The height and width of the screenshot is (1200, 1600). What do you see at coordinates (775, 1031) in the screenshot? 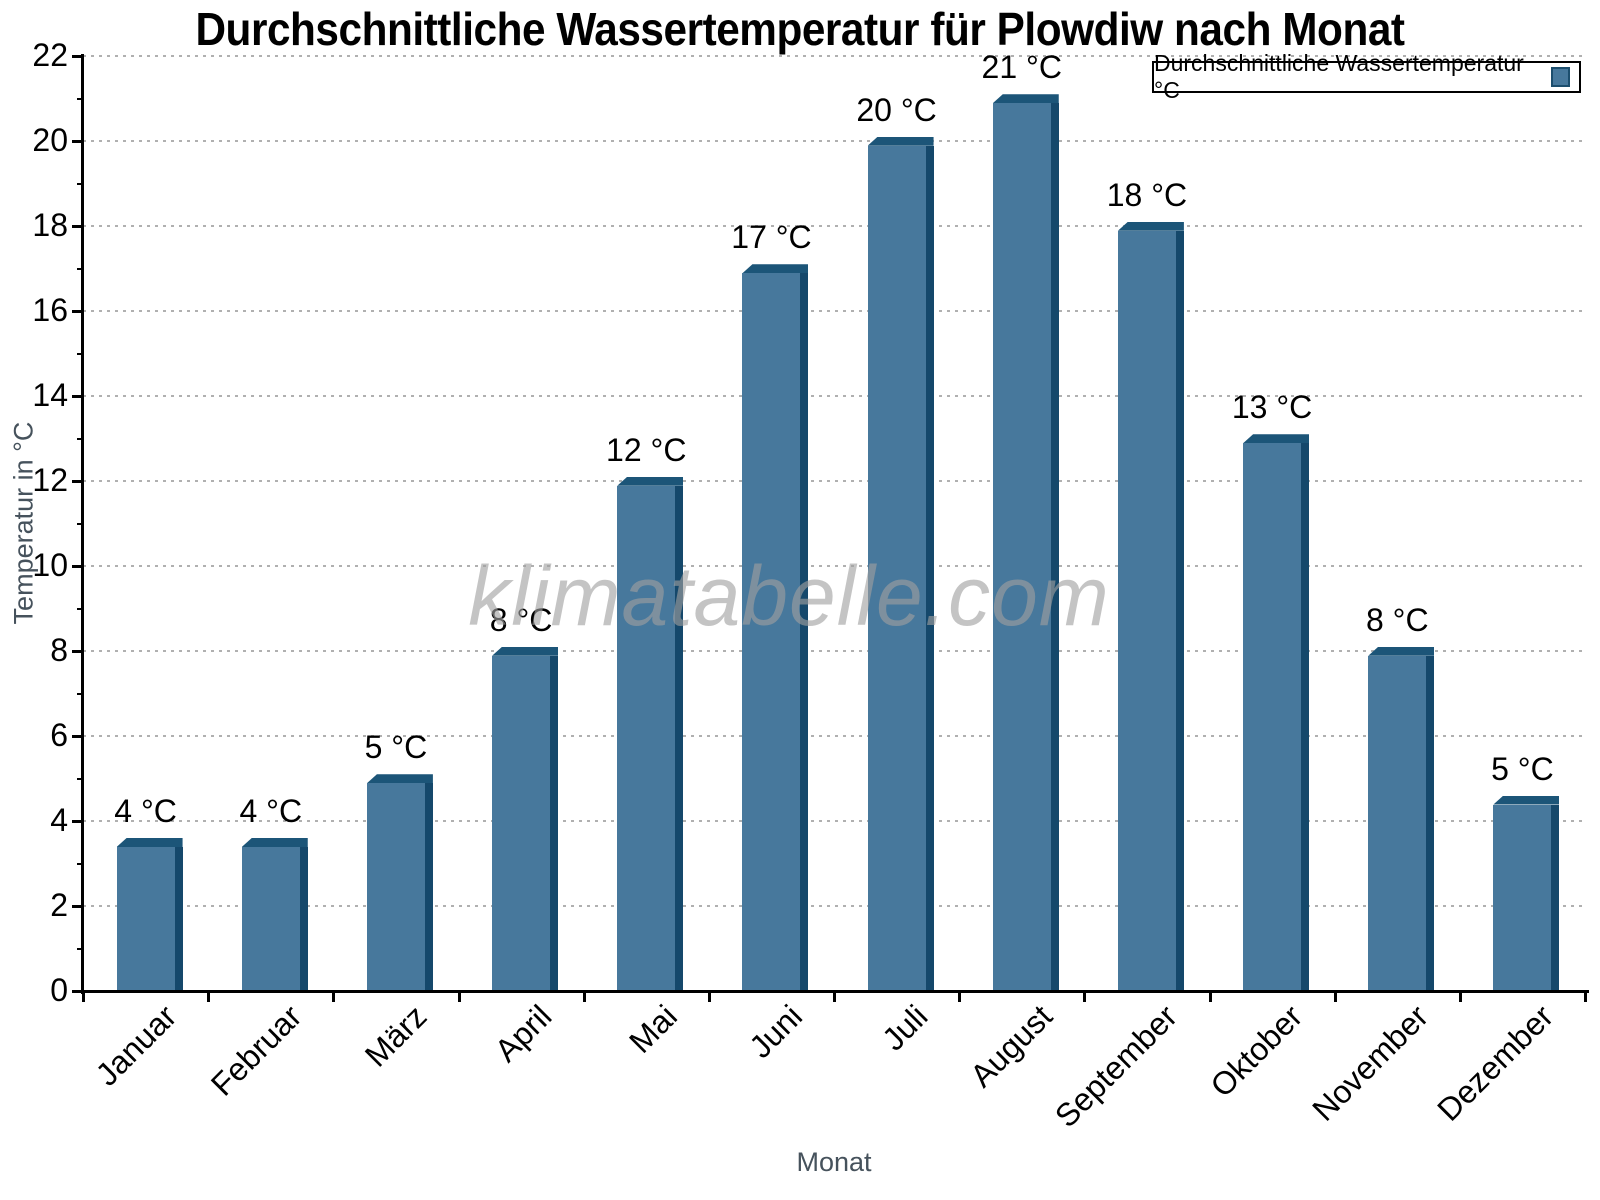
I see `x-category-label: Juni` at bounding box center [775, 1031].